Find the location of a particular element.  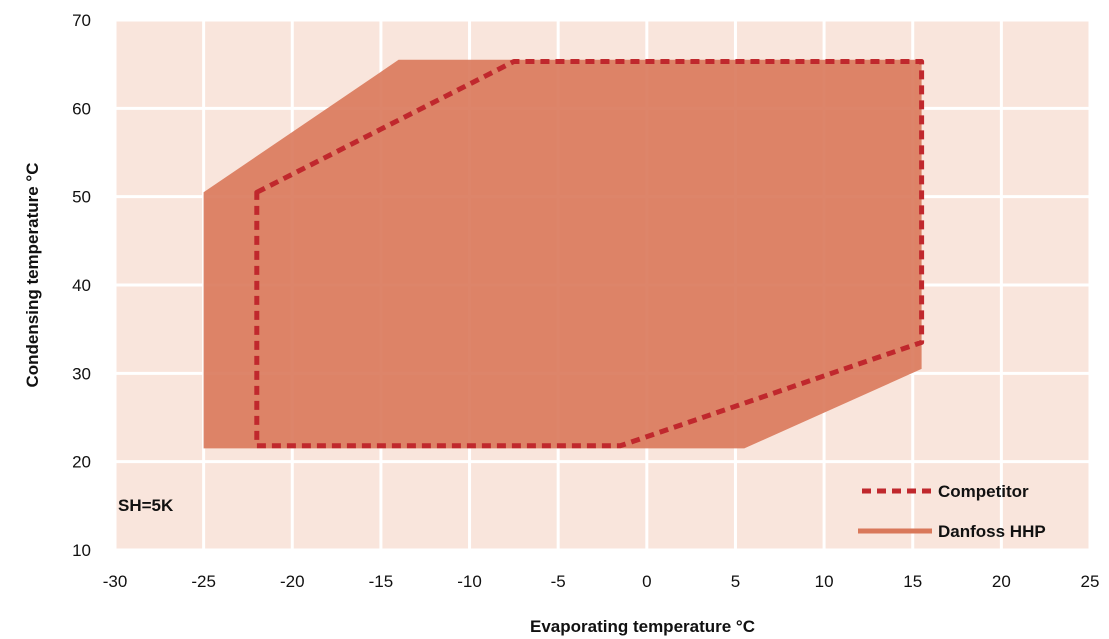

x-tick-label: 25 is located at coordinates (1090, 581).